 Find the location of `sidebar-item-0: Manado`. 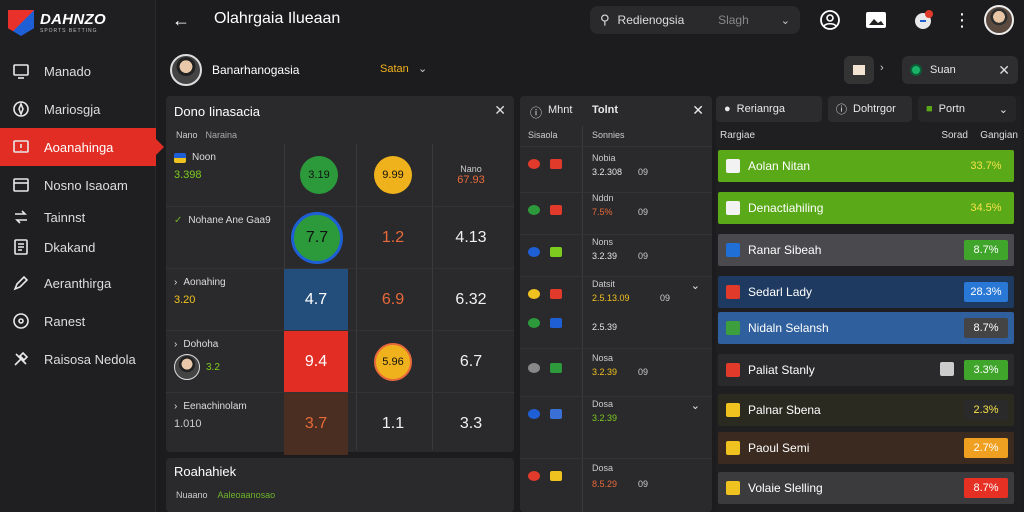

sidebar-item-0: Manado is located at coordinates (78, 71).